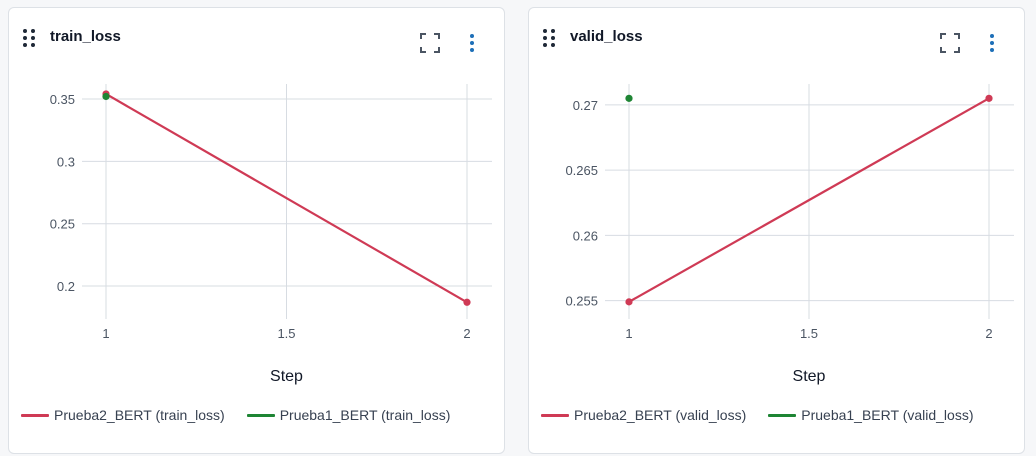 The height and width of the screenshot is (456, 1036). I want to click on y-tick-label: 0.2, so click(66, 286).